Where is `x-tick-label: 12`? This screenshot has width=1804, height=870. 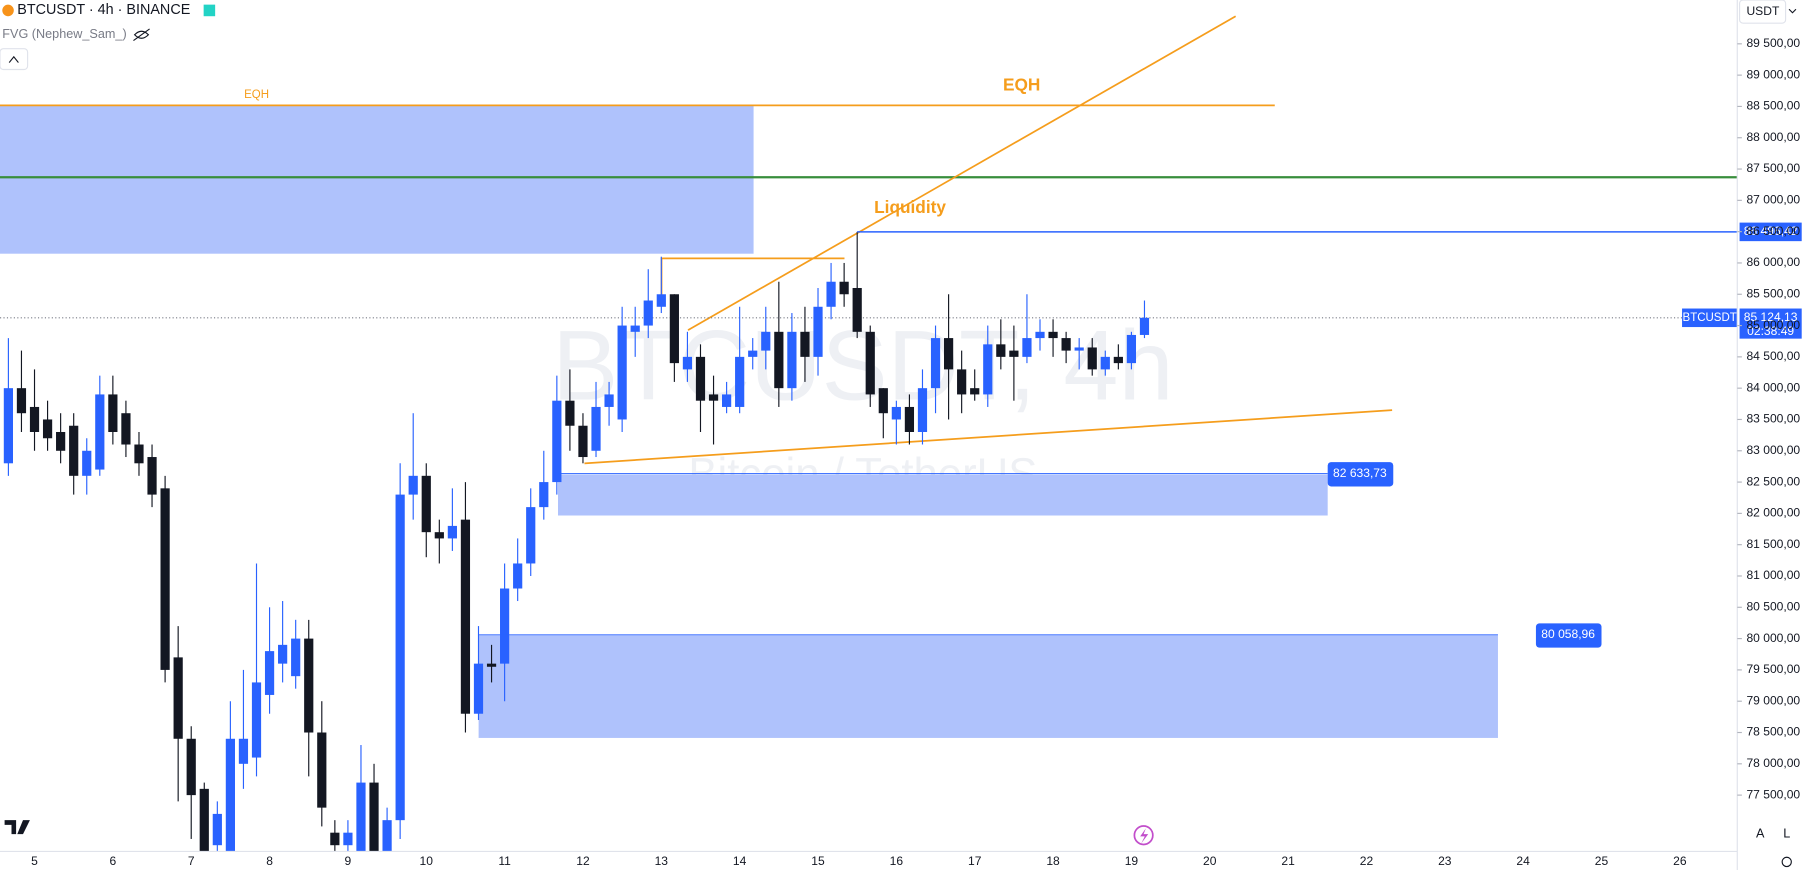
x-tick-label: 12 is located at coordinates (583, 861).